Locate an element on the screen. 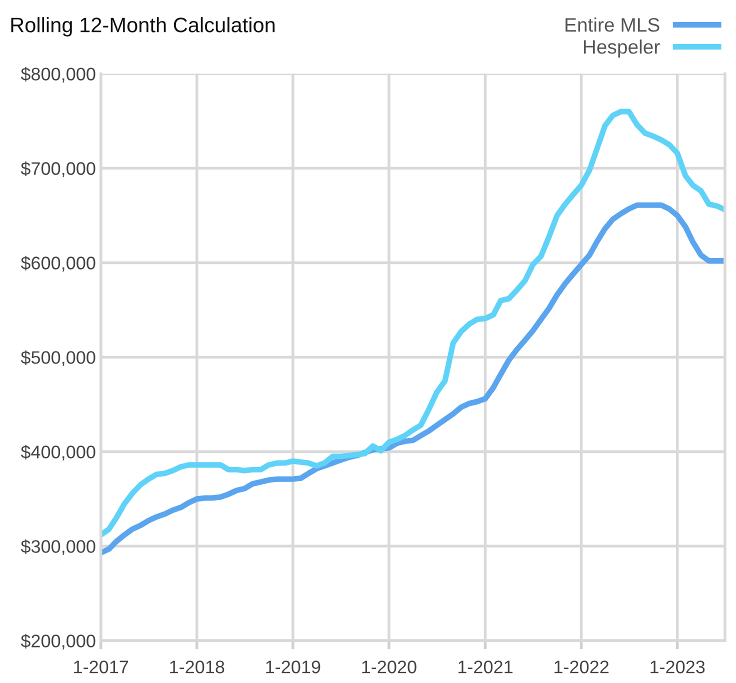 Image resolution: width=736 pixels, height=683 pixels. y-tick-label: $300,000 is located at coordinates (58, 547).